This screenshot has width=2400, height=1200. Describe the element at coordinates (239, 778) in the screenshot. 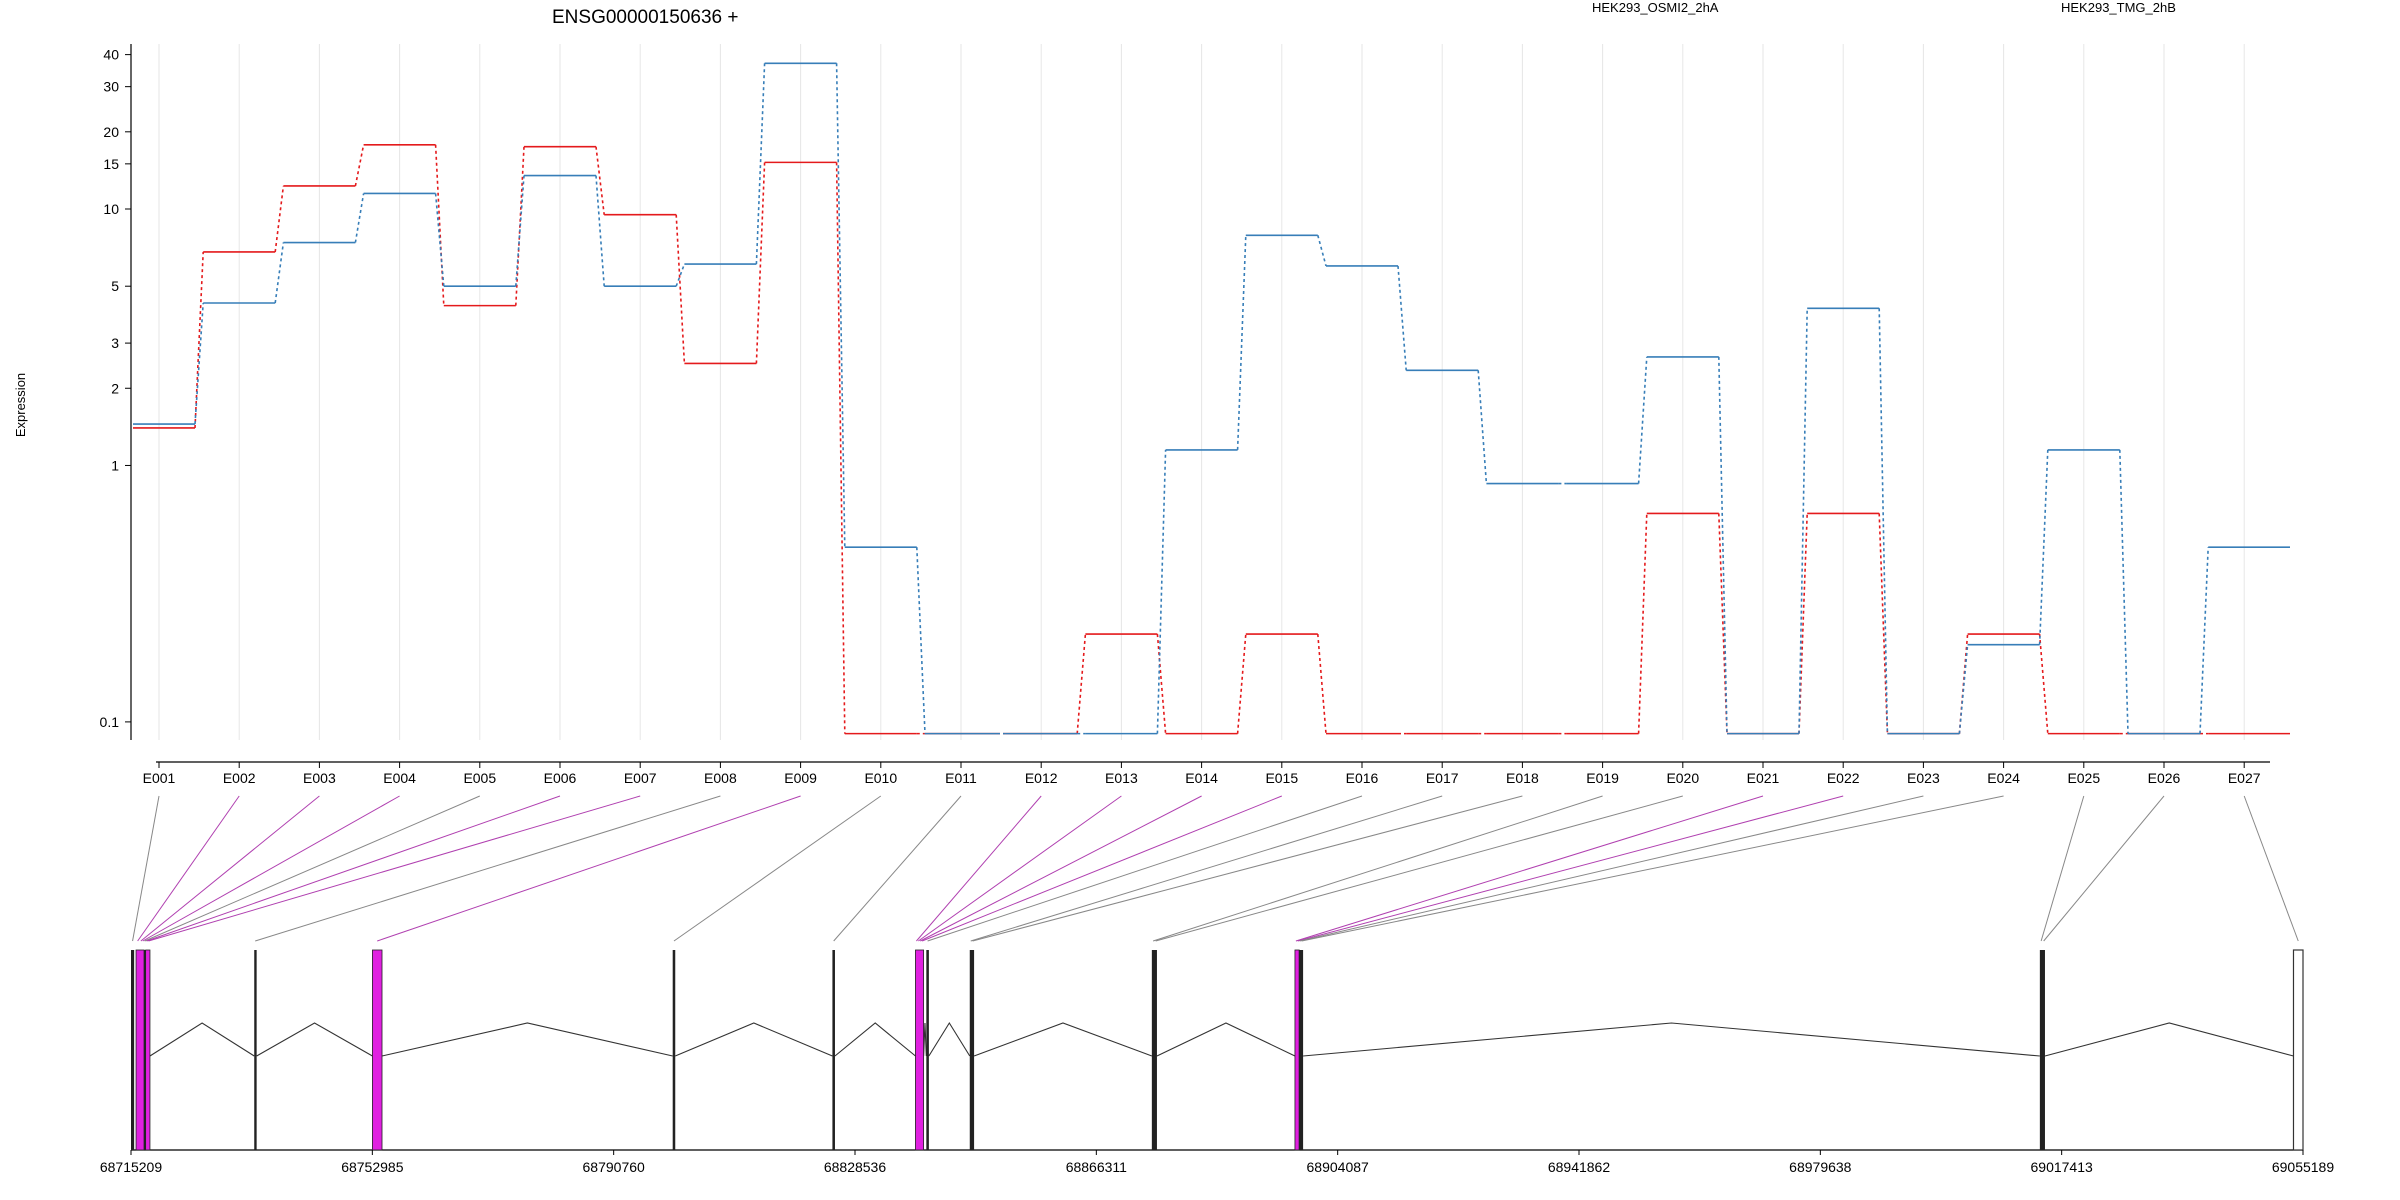

I see `x-tick-label: E002` at that location.